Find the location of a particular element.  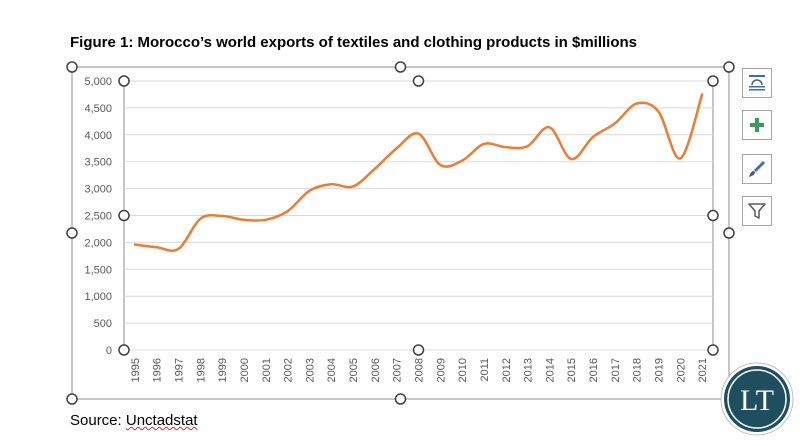

x-tick-label: 2006 is located at coordinates (376, 370).